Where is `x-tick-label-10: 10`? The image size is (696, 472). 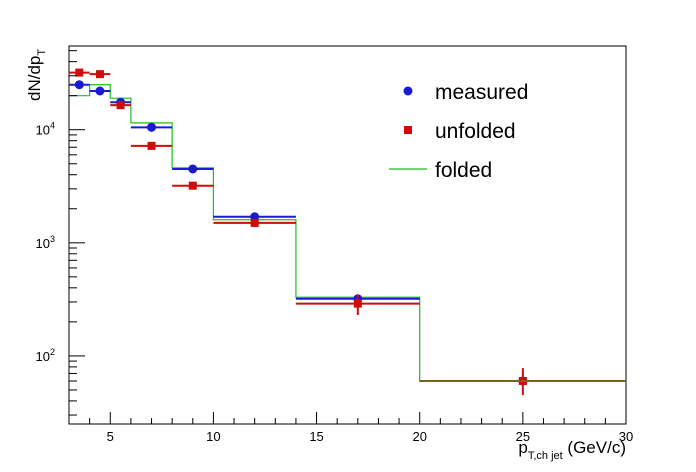 x-tick-label-10: 10 is located at coordinates (213, 436).